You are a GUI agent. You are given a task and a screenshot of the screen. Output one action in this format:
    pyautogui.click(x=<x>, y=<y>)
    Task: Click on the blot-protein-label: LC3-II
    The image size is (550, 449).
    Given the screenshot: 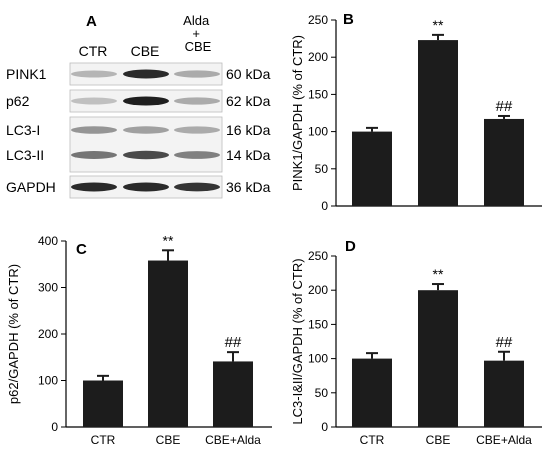 What is the action you would take?
    pyautogui.click(x=25, y=155)
    